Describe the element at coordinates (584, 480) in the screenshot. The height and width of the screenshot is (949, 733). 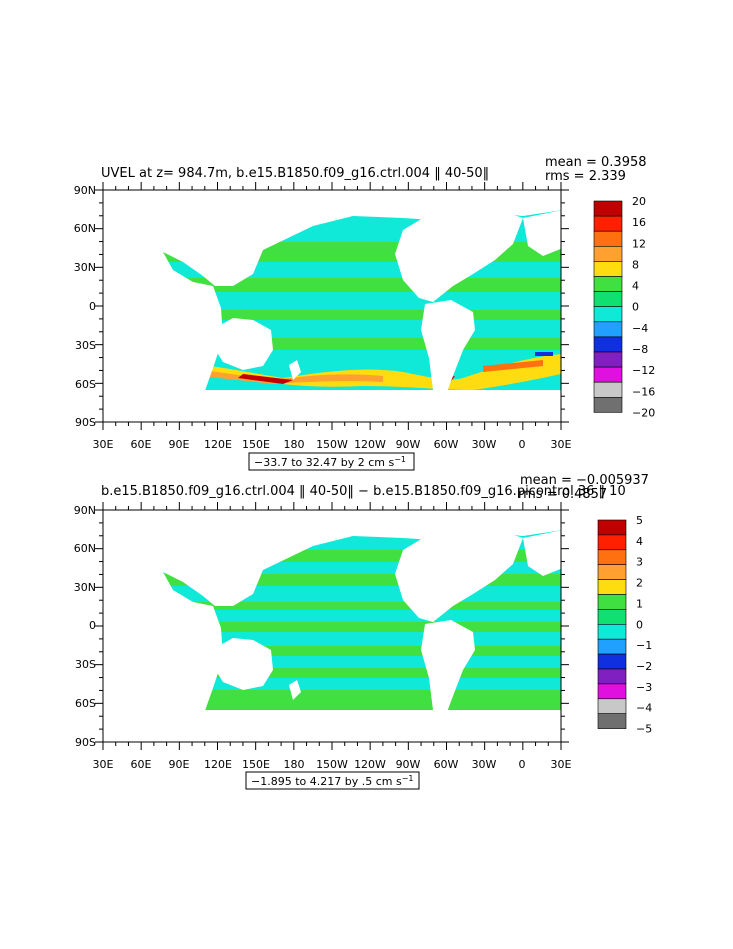
I see `panel-2-mean: mean = −0.005937` at that location.